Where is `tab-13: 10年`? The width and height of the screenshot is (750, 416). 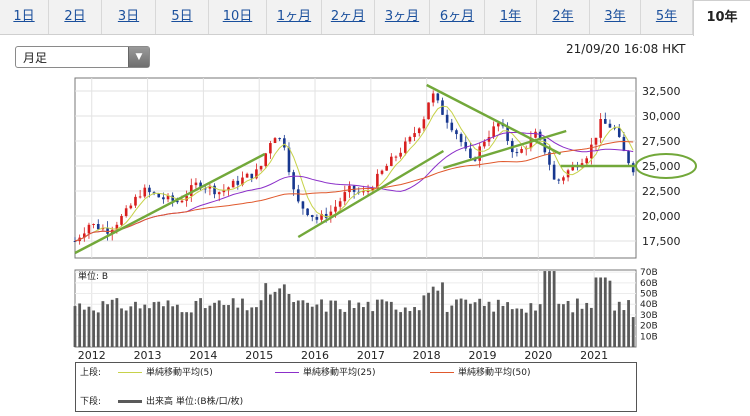 tab-13: 10年 is located at coordinates (721, 18).